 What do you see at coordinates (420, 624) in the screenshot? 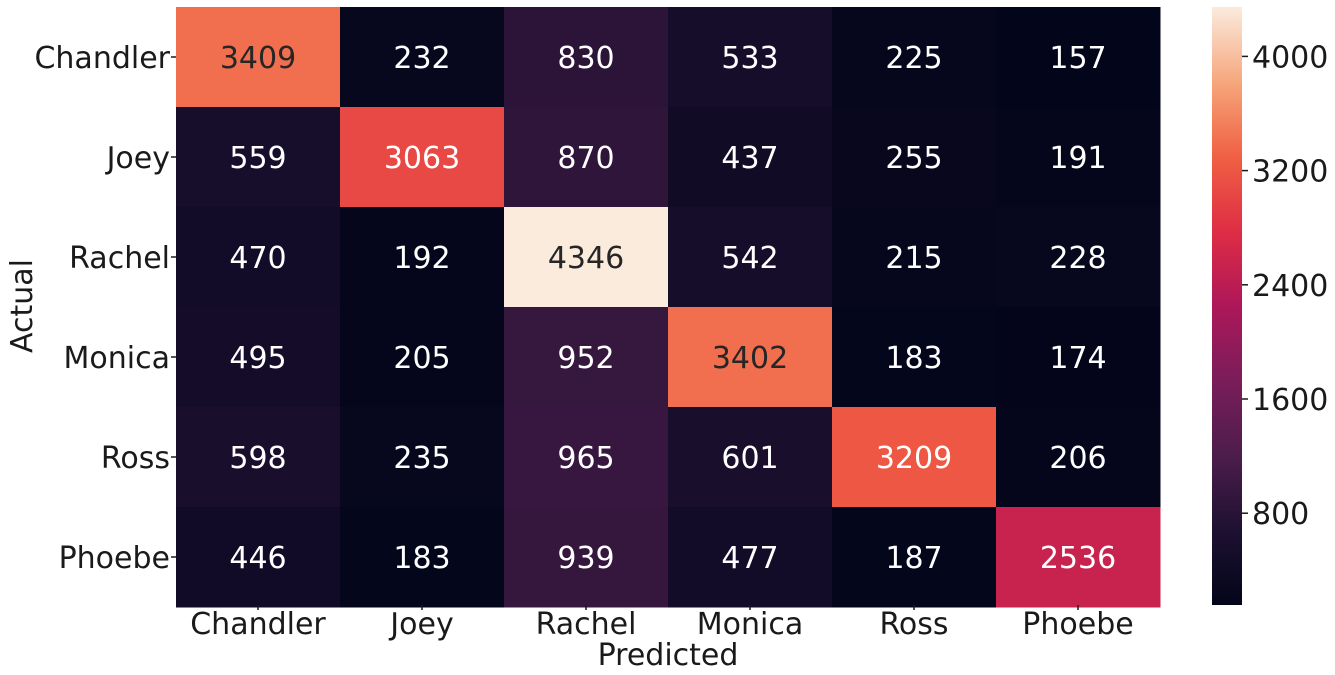
I see `x-tick-label: Joey` at bounding box center [420, 624].